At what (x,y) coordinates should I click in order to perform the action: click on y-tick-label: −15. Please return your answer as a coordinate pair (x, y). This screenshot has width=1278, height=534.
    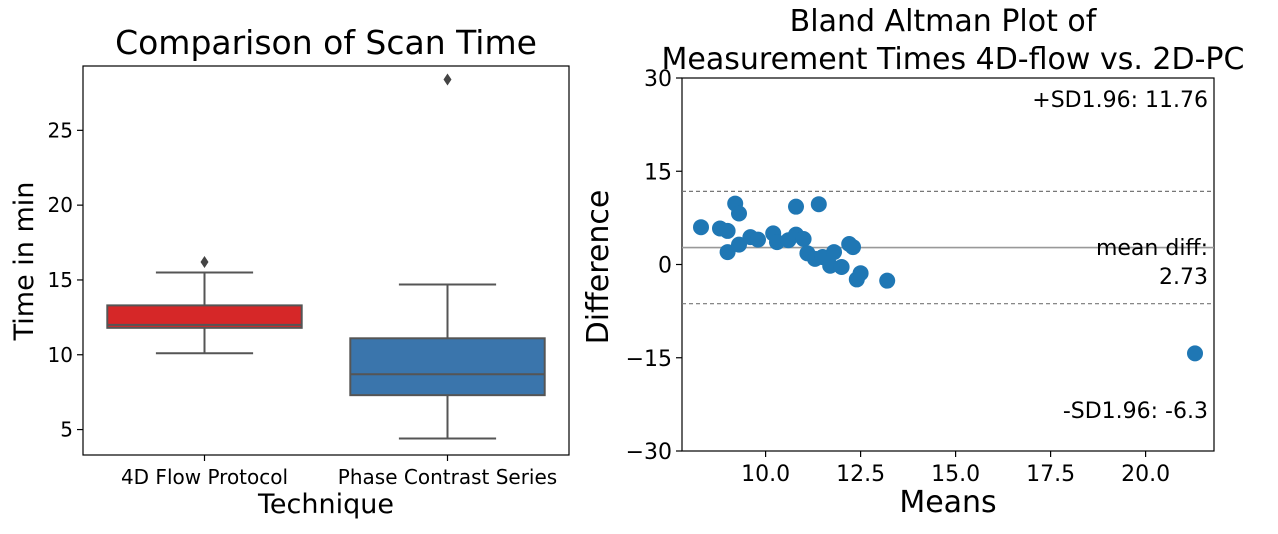
    Looking at the image, I should click on (649, 359).